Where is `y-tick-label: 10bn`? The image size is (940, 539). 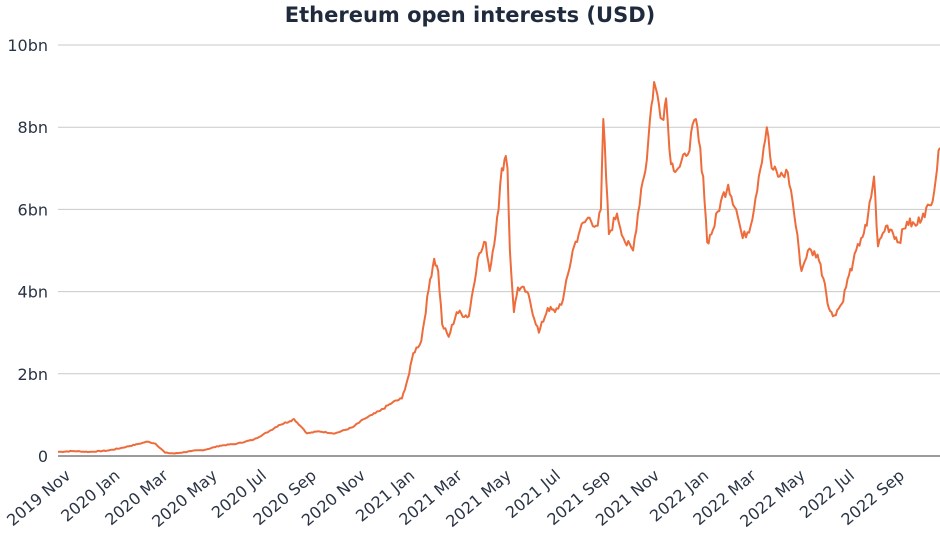 y-tick-label: 10bn is located at coordinates (27, 45).